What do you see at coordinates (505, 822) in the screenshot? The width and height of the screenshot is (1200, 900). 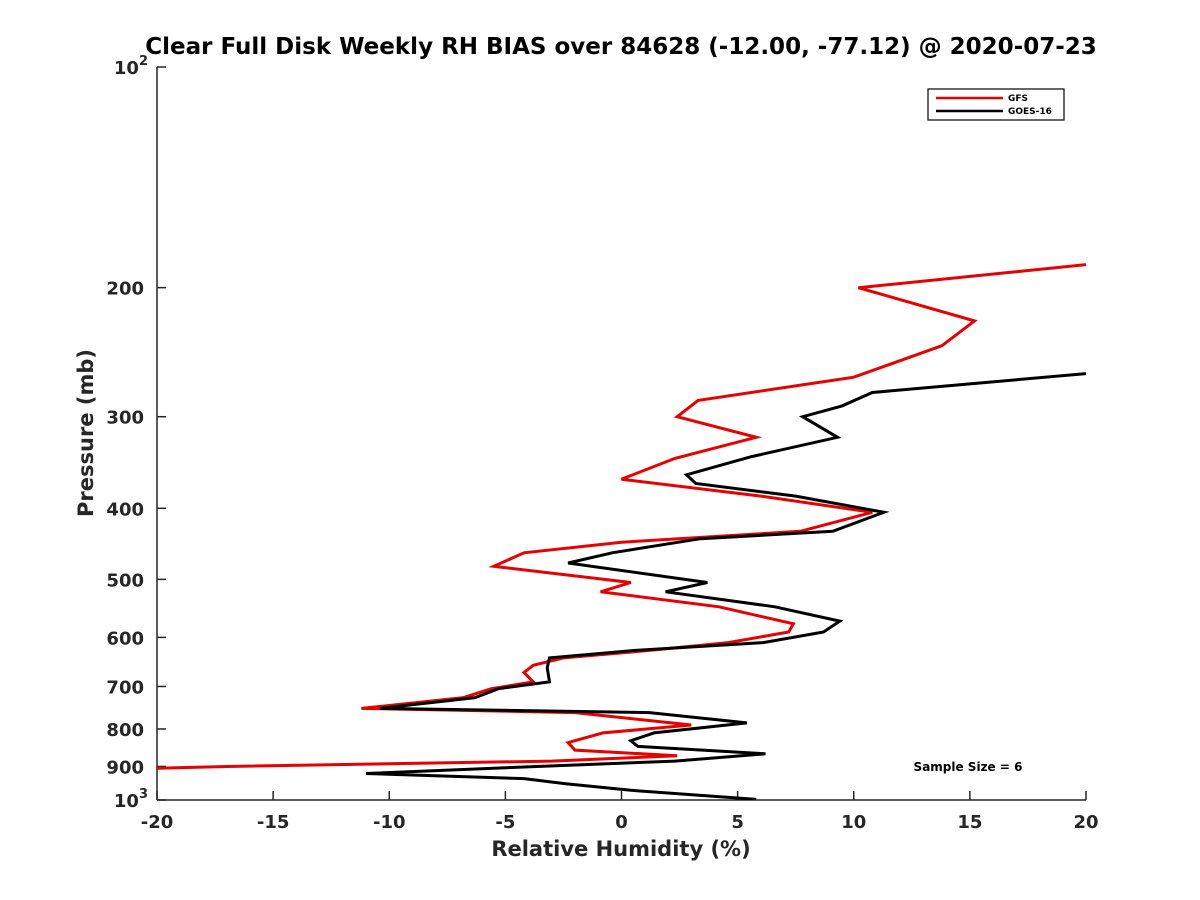 I see `x-tick-label: -5` at bounding box center [505, 822].